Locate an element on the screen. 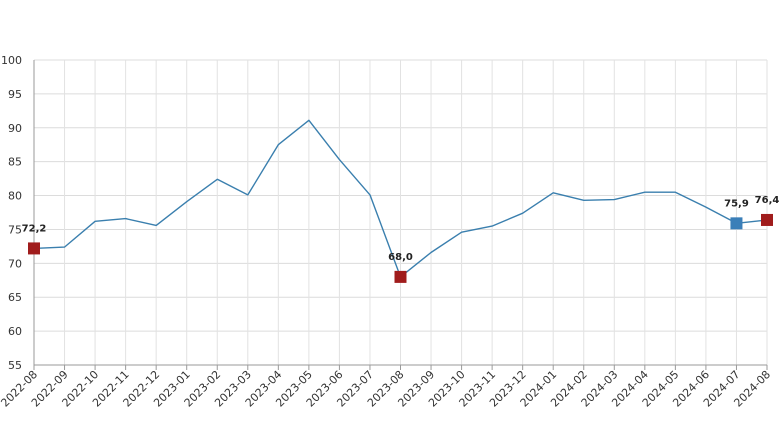  y-tick-label: 55 is located at coordinates (15, 365).